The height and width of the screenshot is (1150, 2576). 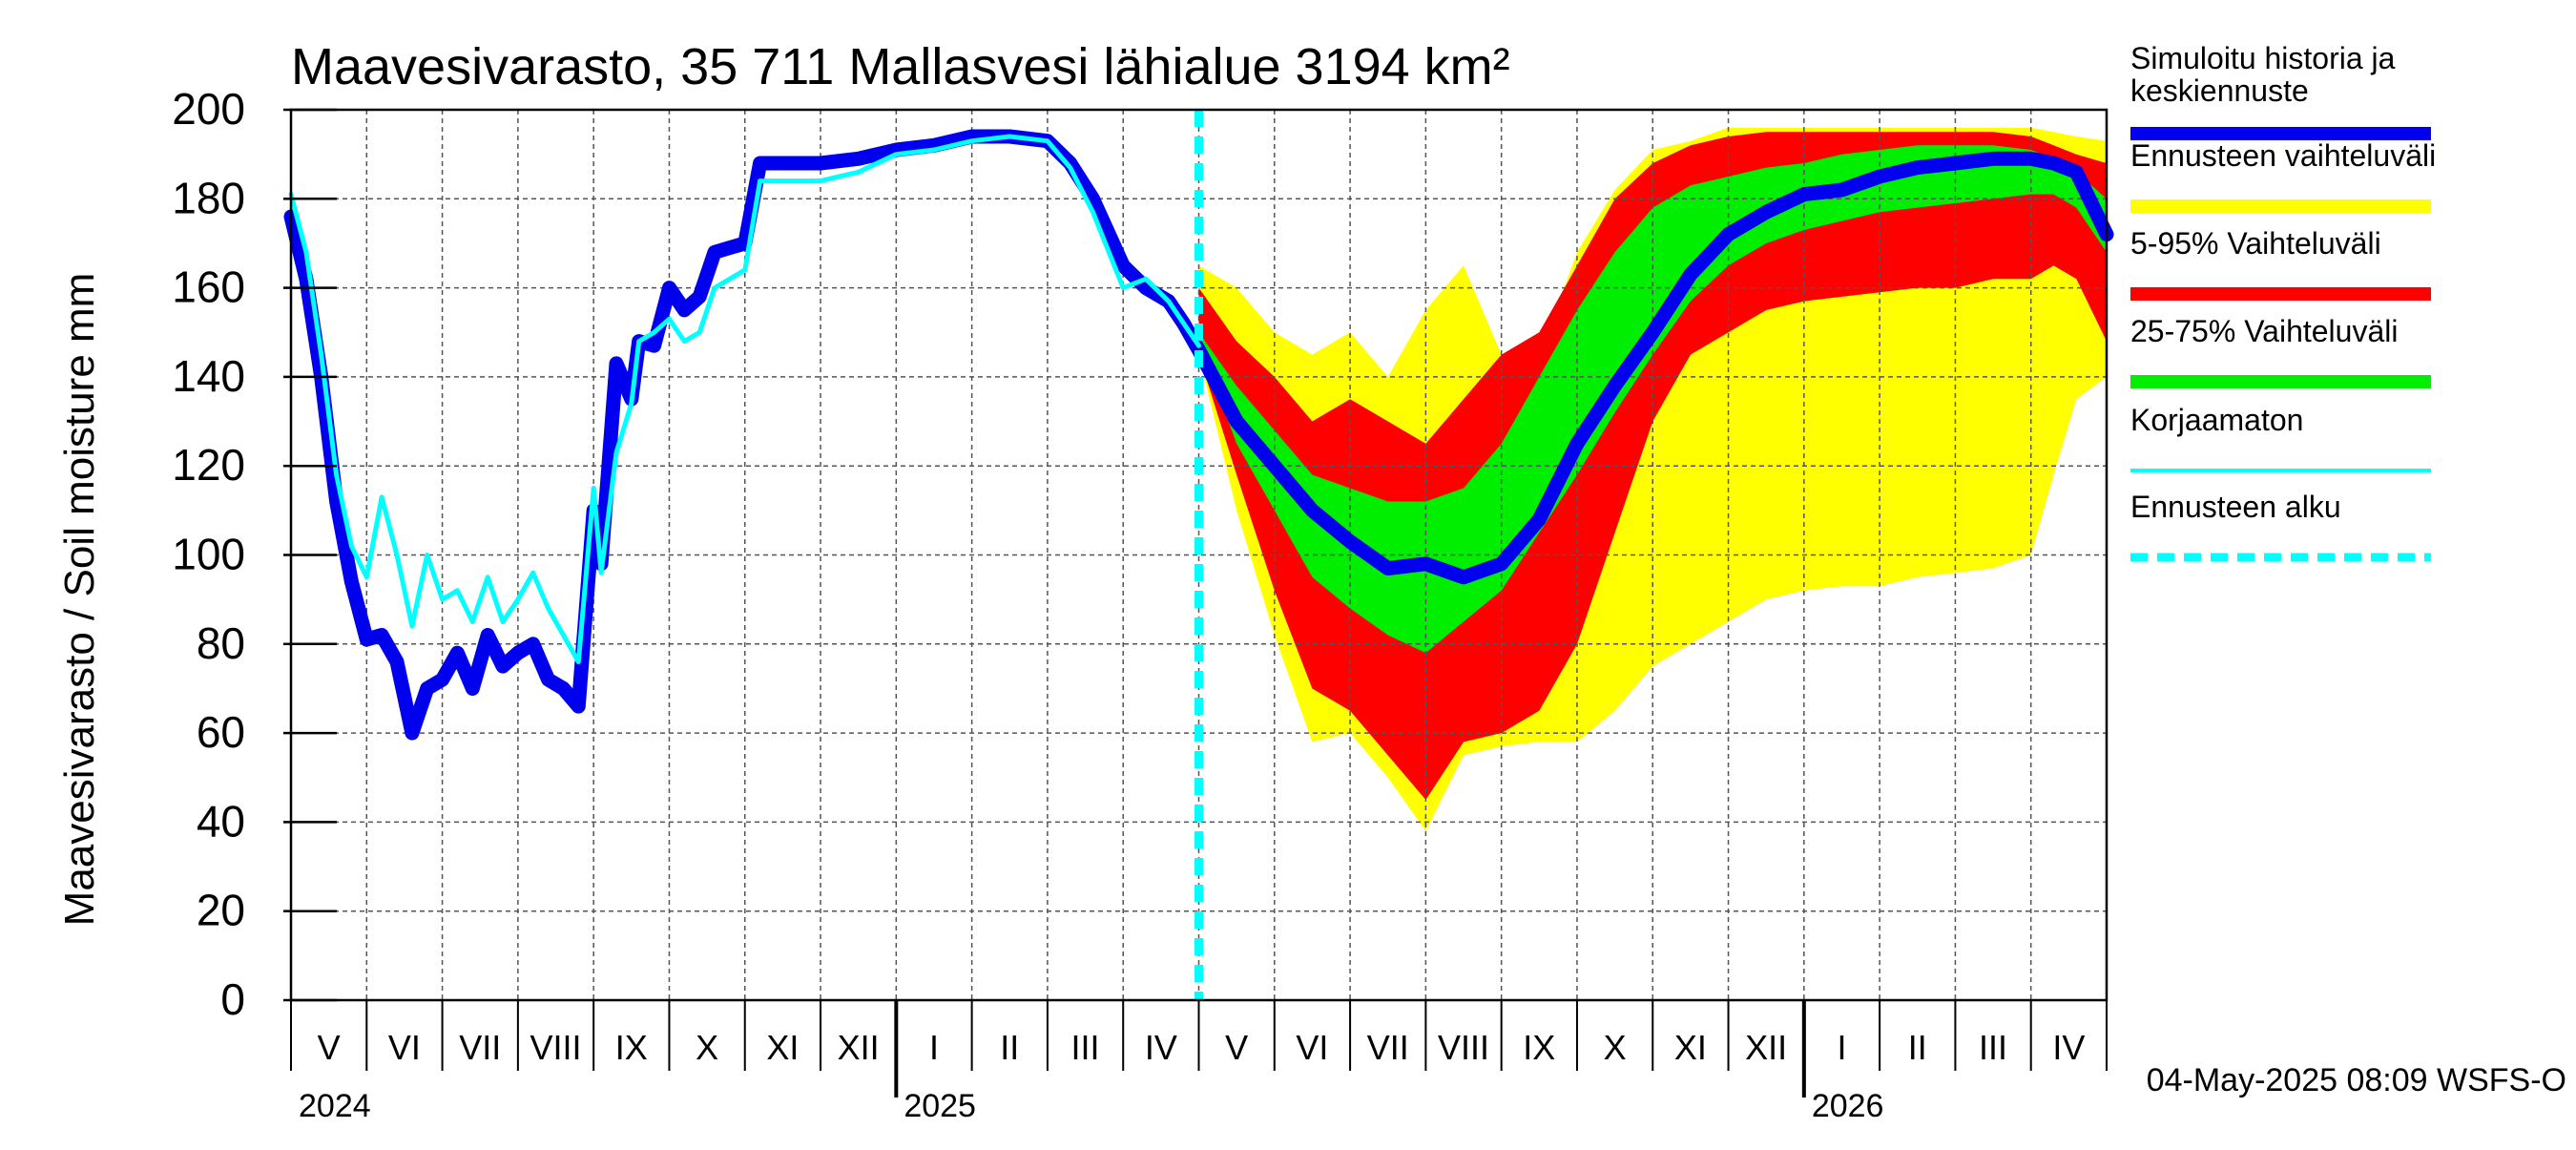 What do you see at coordinates (221, 732) in the screenshot?
I see `y-tick-label: 60` at bounding box center [221, 732].